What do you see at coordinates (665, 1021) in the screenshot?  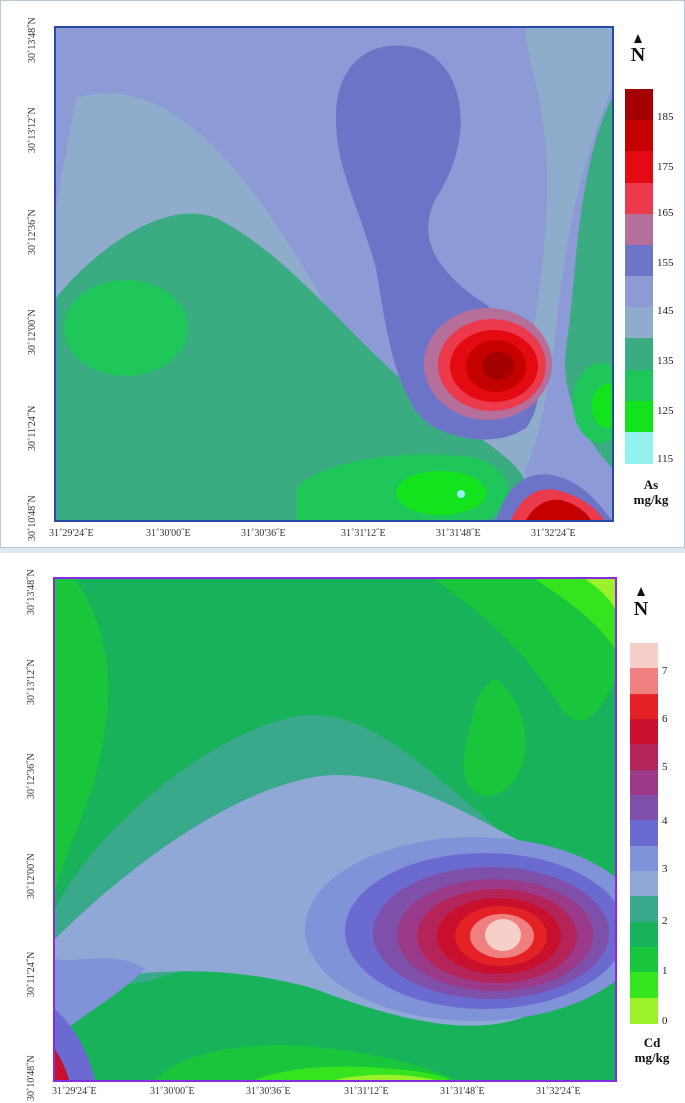 I see `legend-value: 0` at bounding box center [665, 1021].